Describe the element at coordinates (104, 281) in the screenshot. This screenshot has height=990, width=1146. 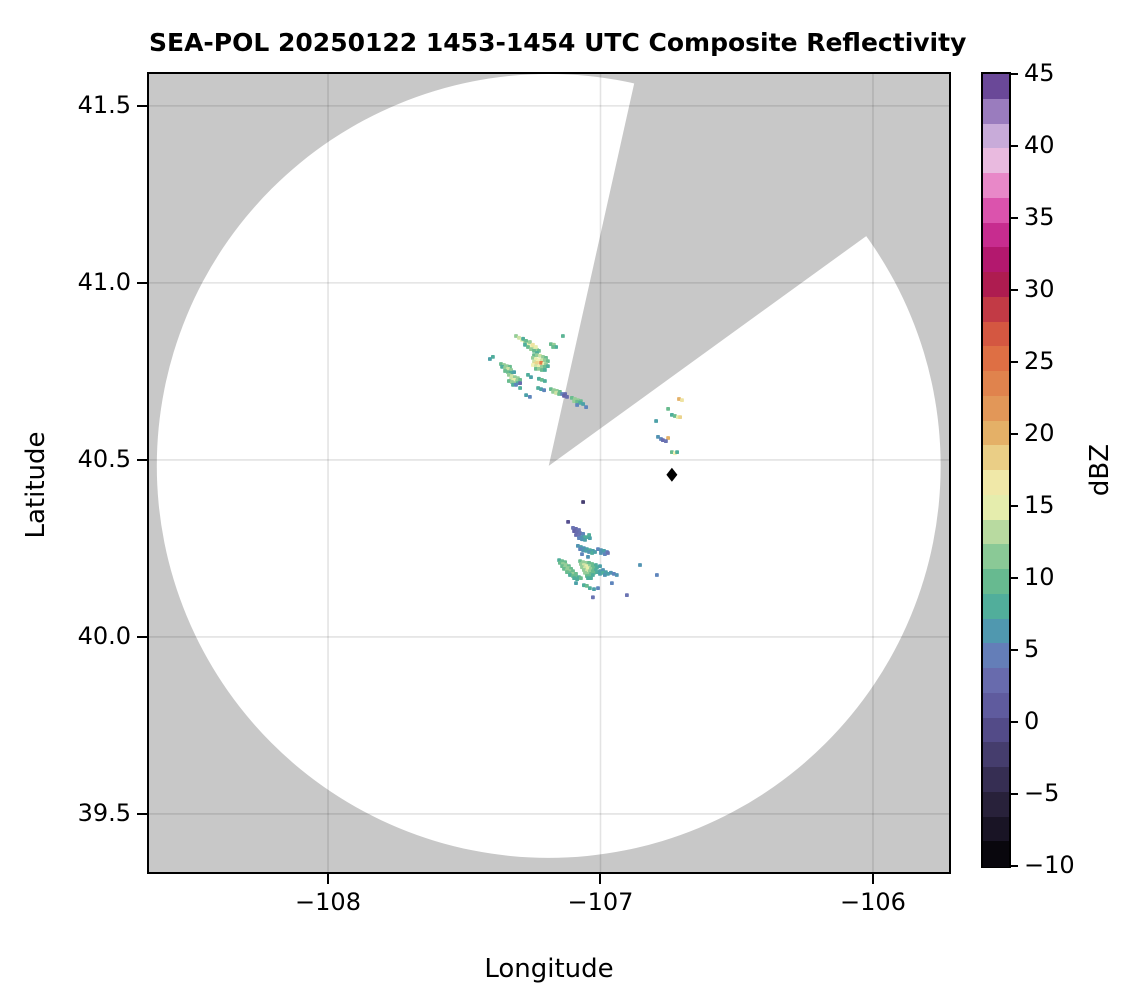
I see `y-tick-label: 41.0` at that location.